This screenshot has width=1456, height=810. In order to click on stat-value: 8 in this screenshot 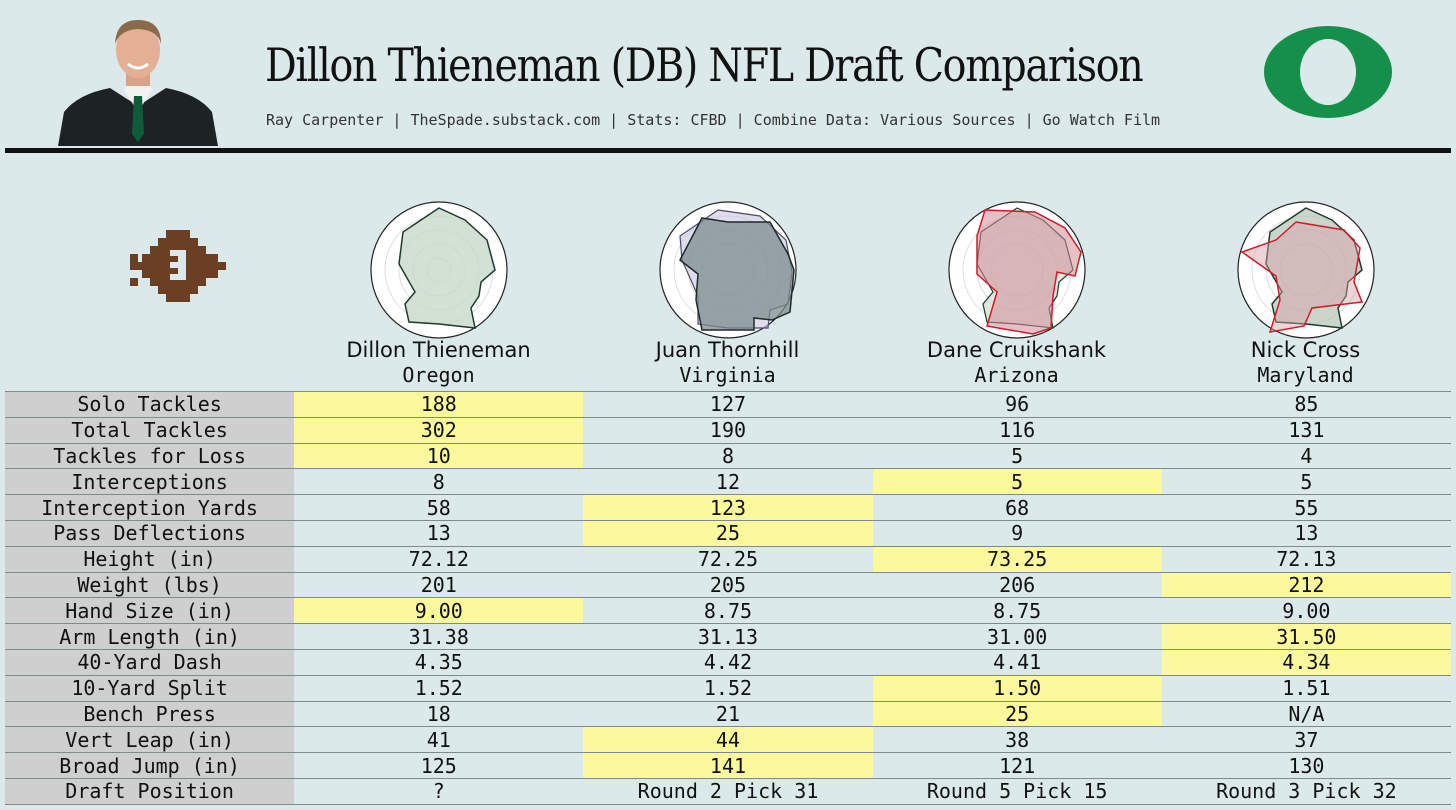, I will do `click(728, 456)`.